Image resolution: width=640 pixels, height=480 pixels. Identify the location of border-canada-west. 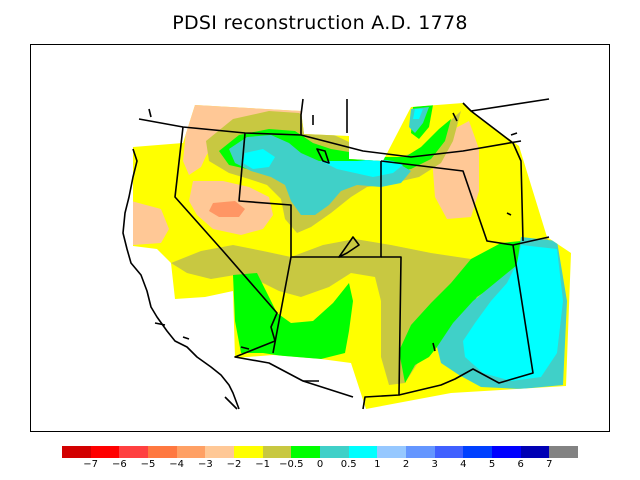
(302, 116).